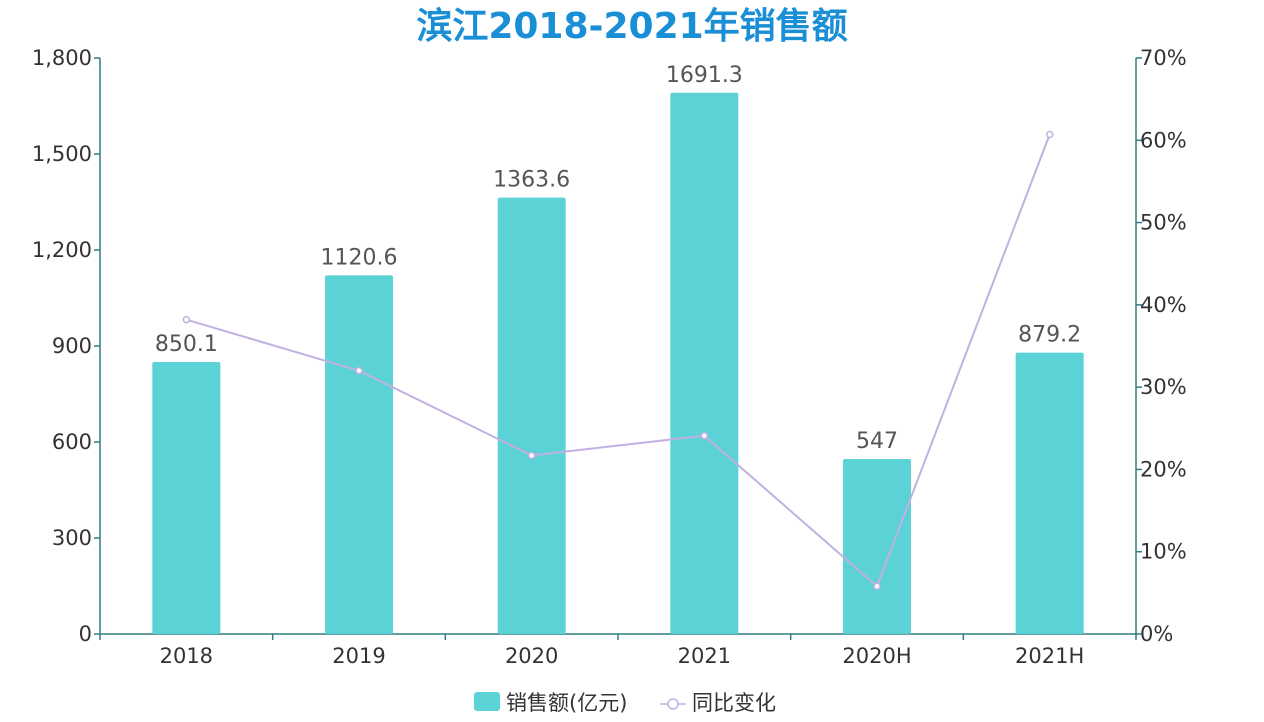 This screenshot has width=1264, height=722. I want to click on right-tick-label: 30%, so click(1163, 387).